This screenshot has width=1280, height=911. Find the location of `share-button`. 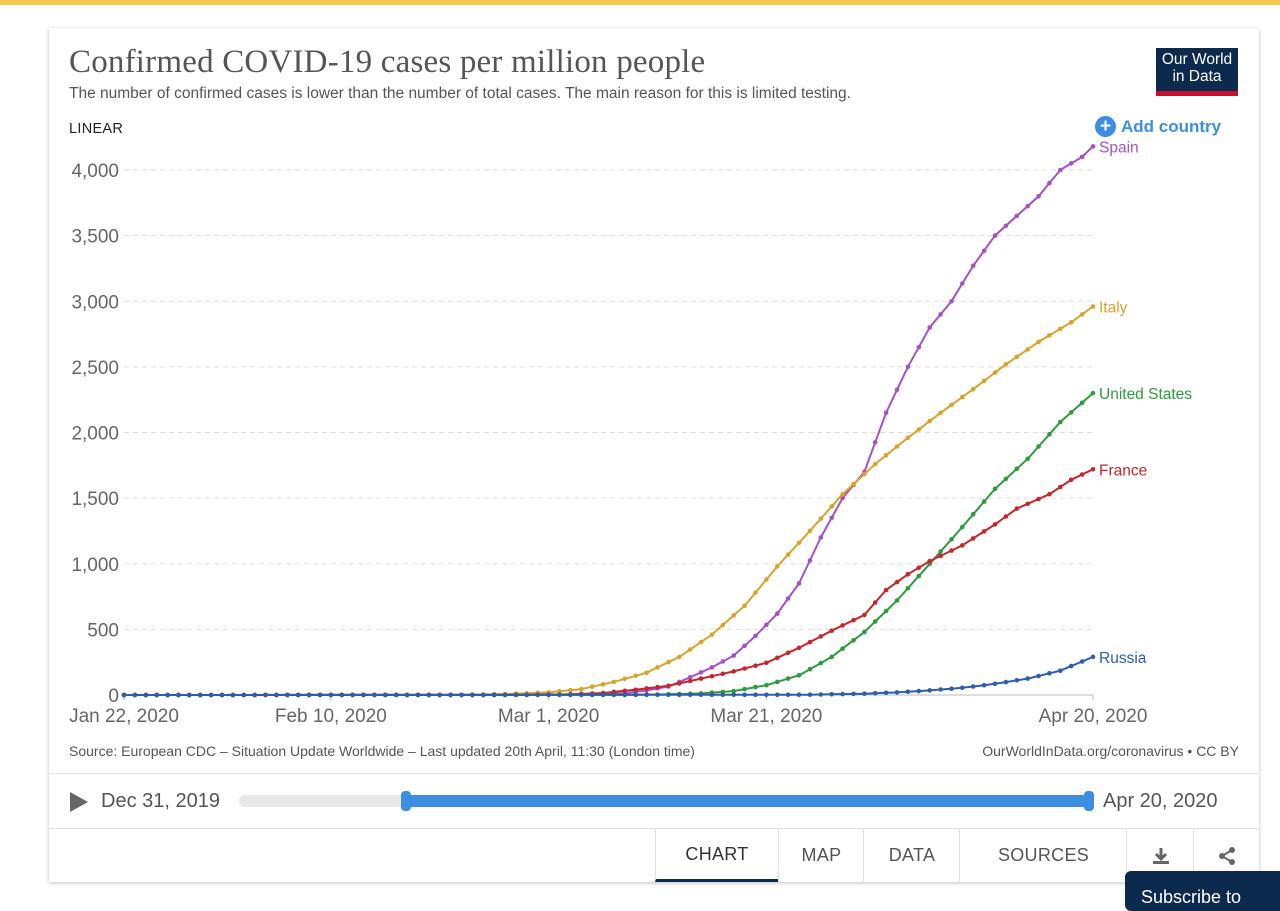

share-button is located at coordinates (1226, 855).